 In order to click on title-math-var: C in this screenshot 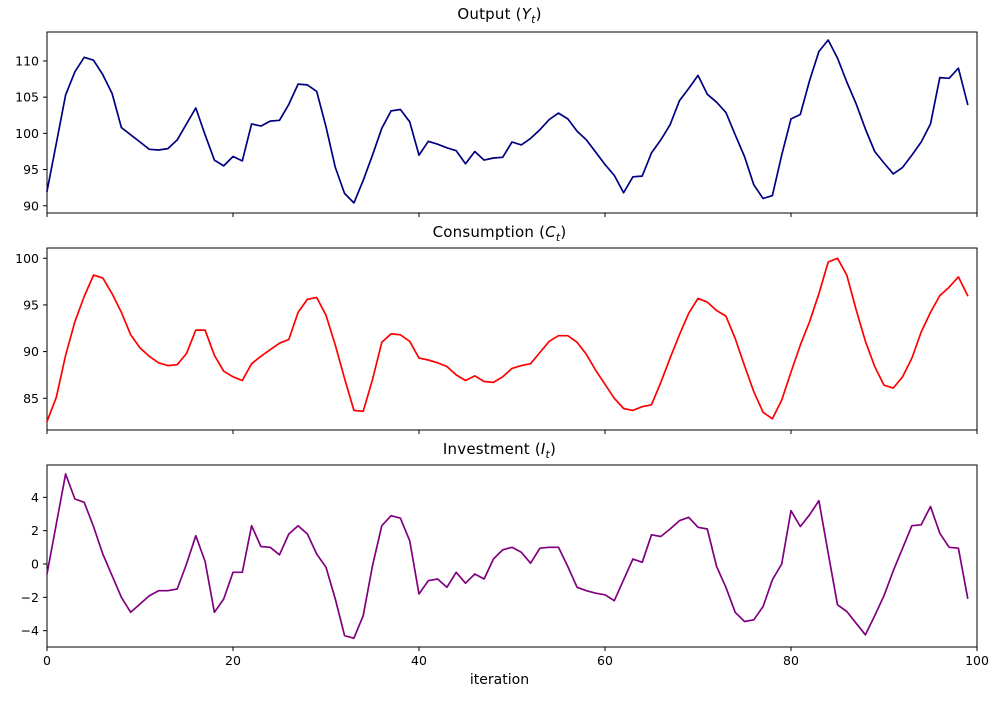, I will do `click(550, 232)`.